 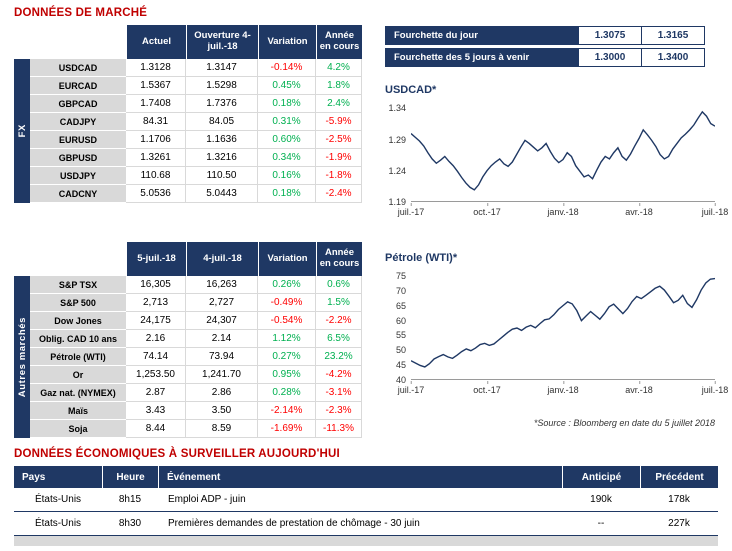 What do you see at coordinates (81, 13) in the screenshot?
I see `market-data-title: DONNÉES DE MARCHÉ` at bounding box center [81, 13].